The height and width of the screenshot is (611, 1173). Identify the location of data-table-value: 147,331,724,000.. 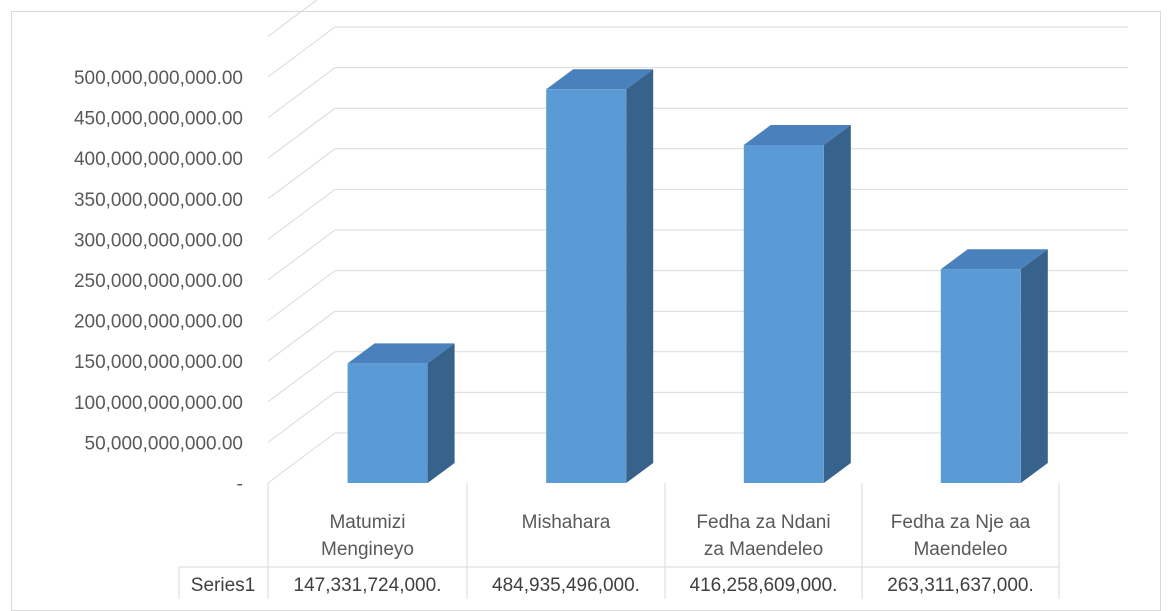
(368, 585).